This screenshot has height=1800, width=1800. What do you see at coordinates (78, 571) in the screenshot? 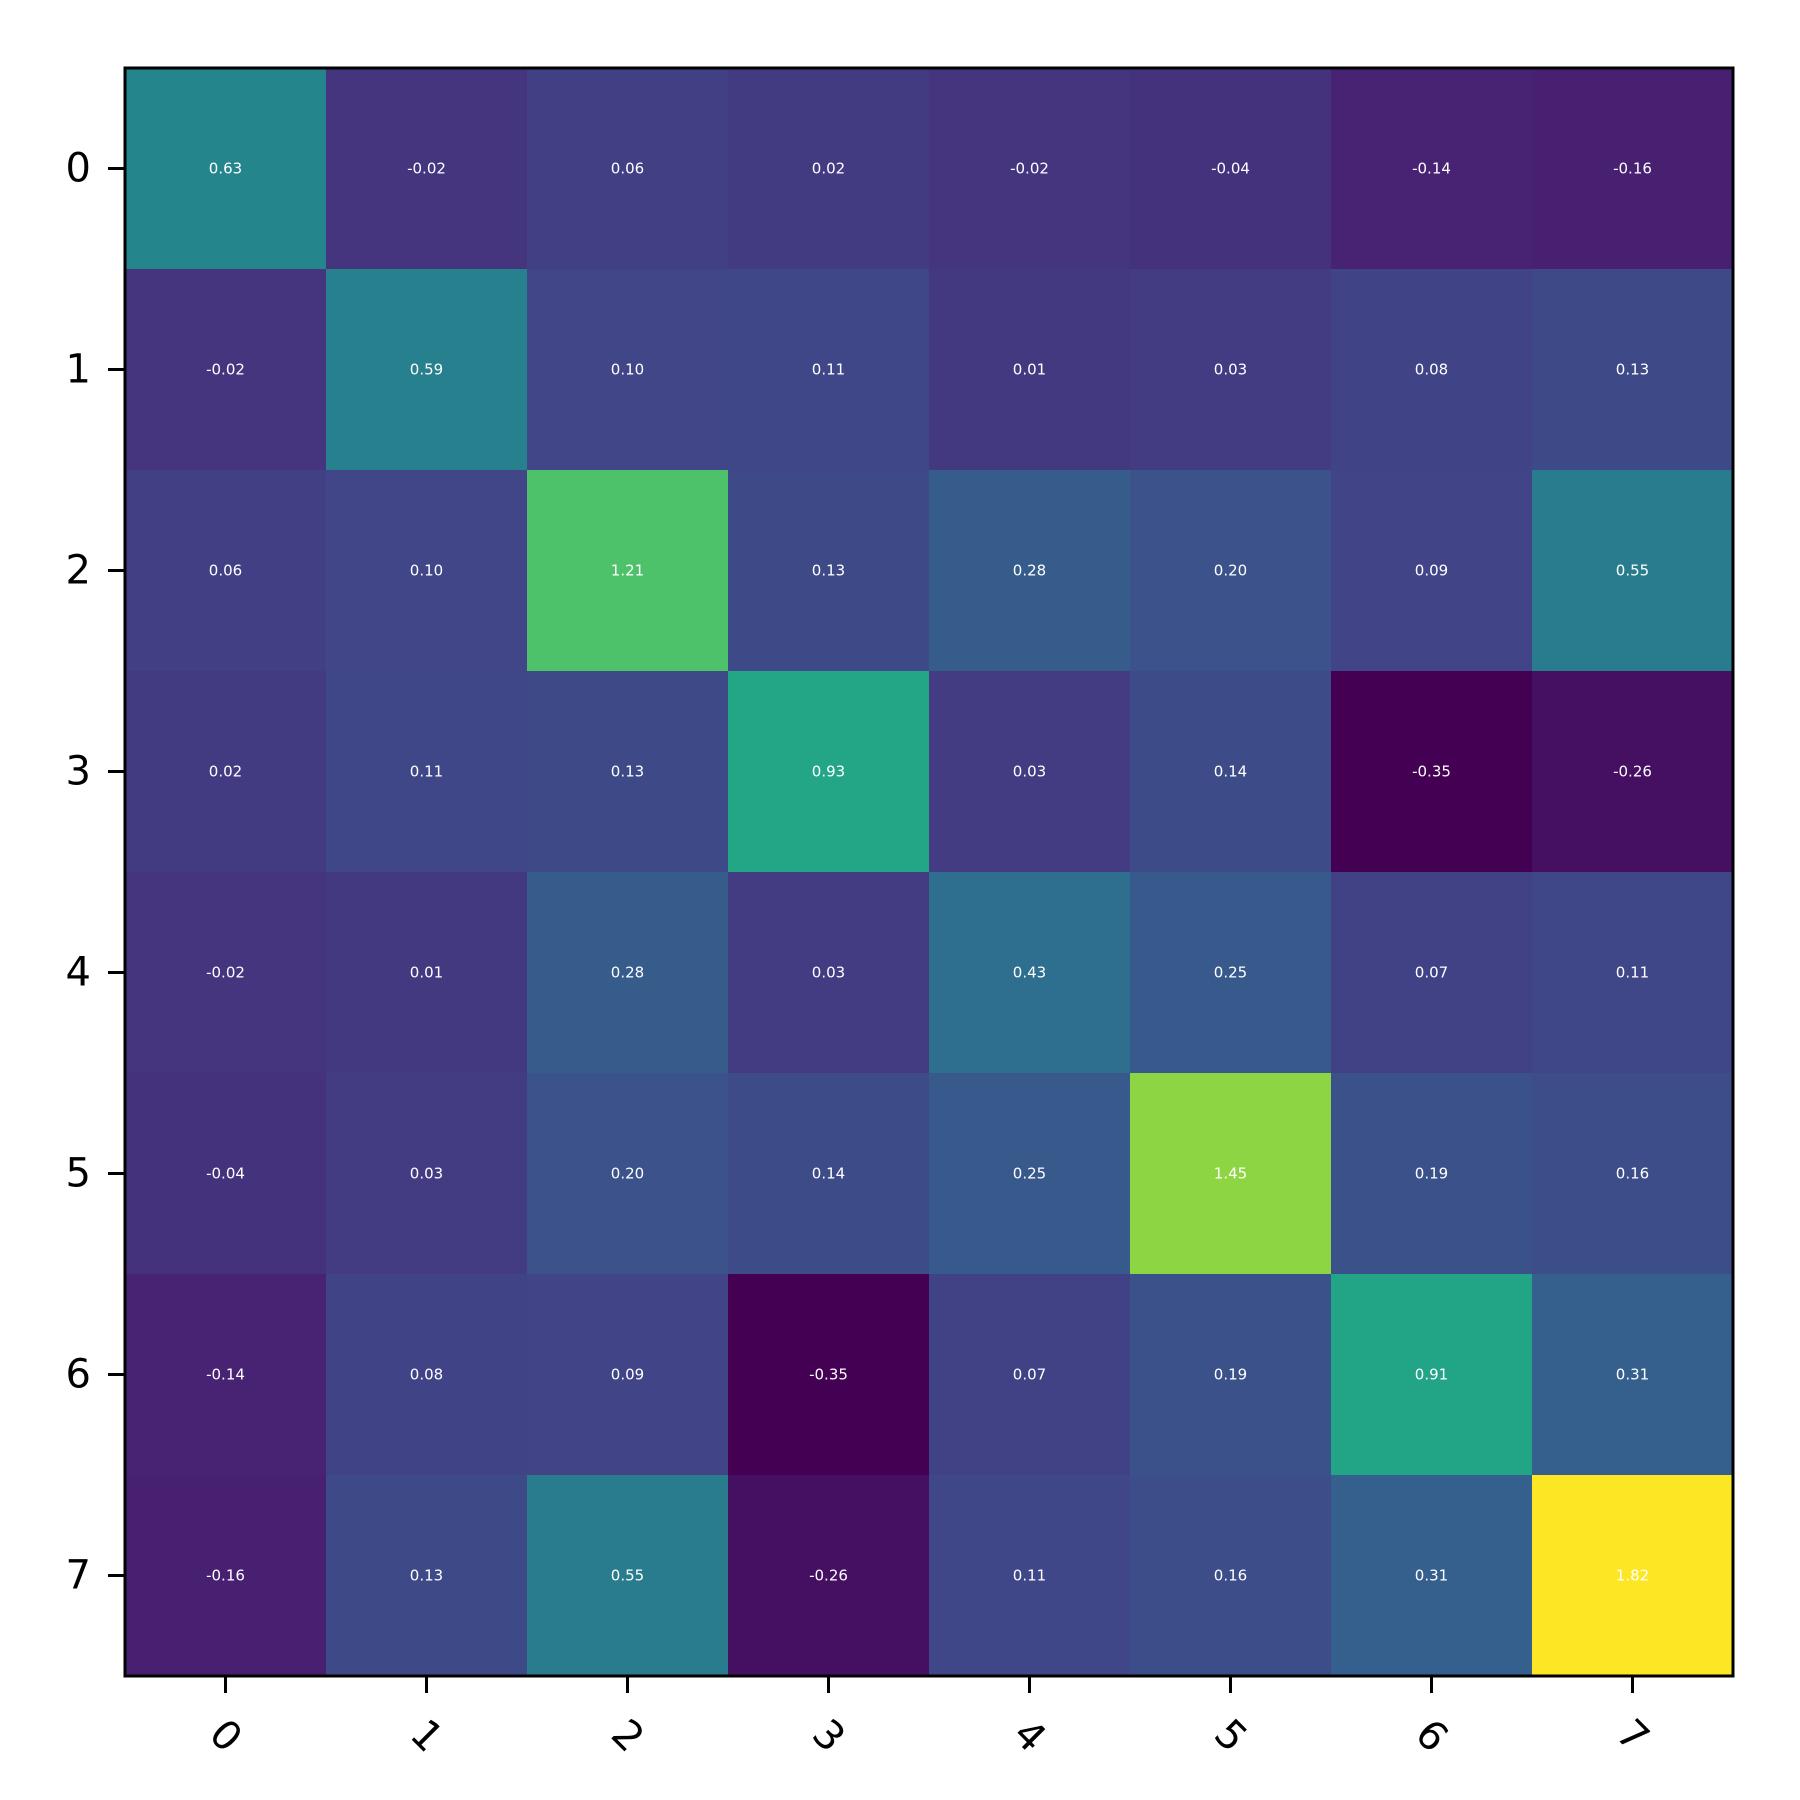
I see `y-tick-label-2: 2` at bounding box center [78, 571].